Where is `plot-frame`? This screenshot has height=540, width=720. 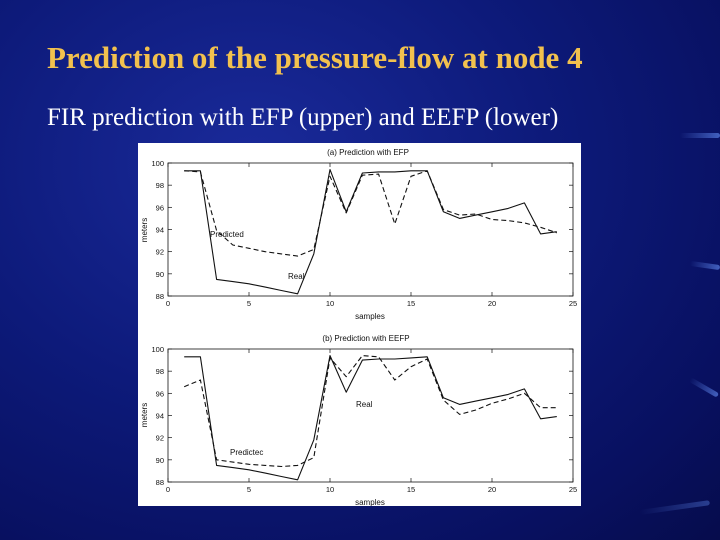
plot-frame is located at coordinates (370, 415).